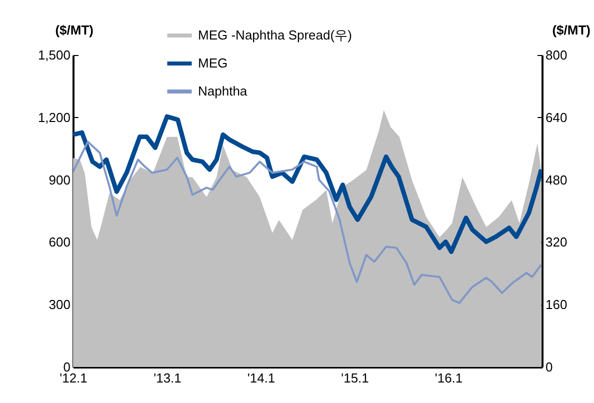  Describe the element at coordinates (59, 304) in the screenshot. I see `y-tick-label: 300` at that location.